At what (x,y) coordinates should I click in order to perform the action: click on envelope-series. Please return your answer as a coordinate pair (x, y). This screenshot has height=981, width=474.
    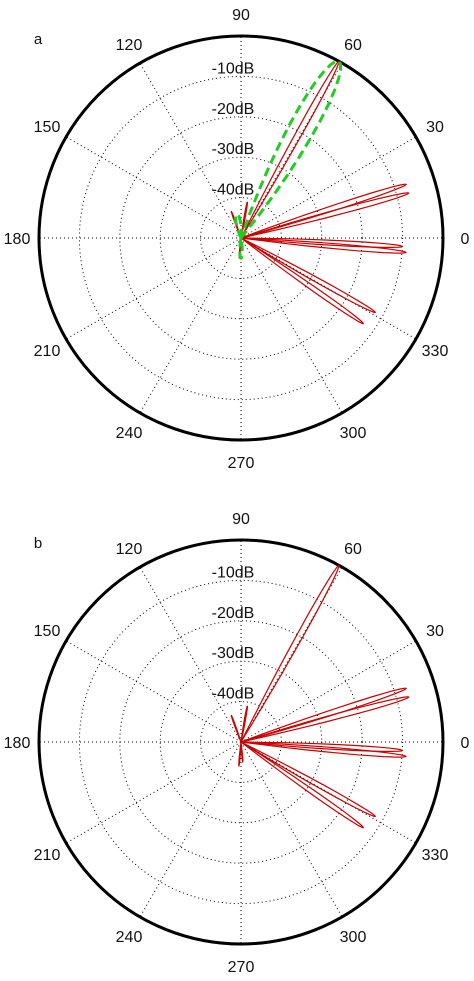
    Looking at the image, I should click on (288, 159).